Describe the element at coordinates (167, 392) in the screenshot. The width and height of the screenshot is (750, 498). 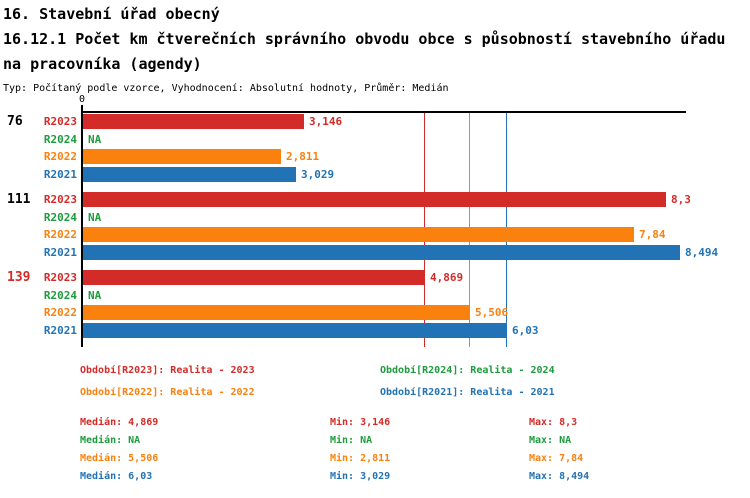
I see `legend-item-R2022: Období[R2022]: Realita - 2022` at that location.